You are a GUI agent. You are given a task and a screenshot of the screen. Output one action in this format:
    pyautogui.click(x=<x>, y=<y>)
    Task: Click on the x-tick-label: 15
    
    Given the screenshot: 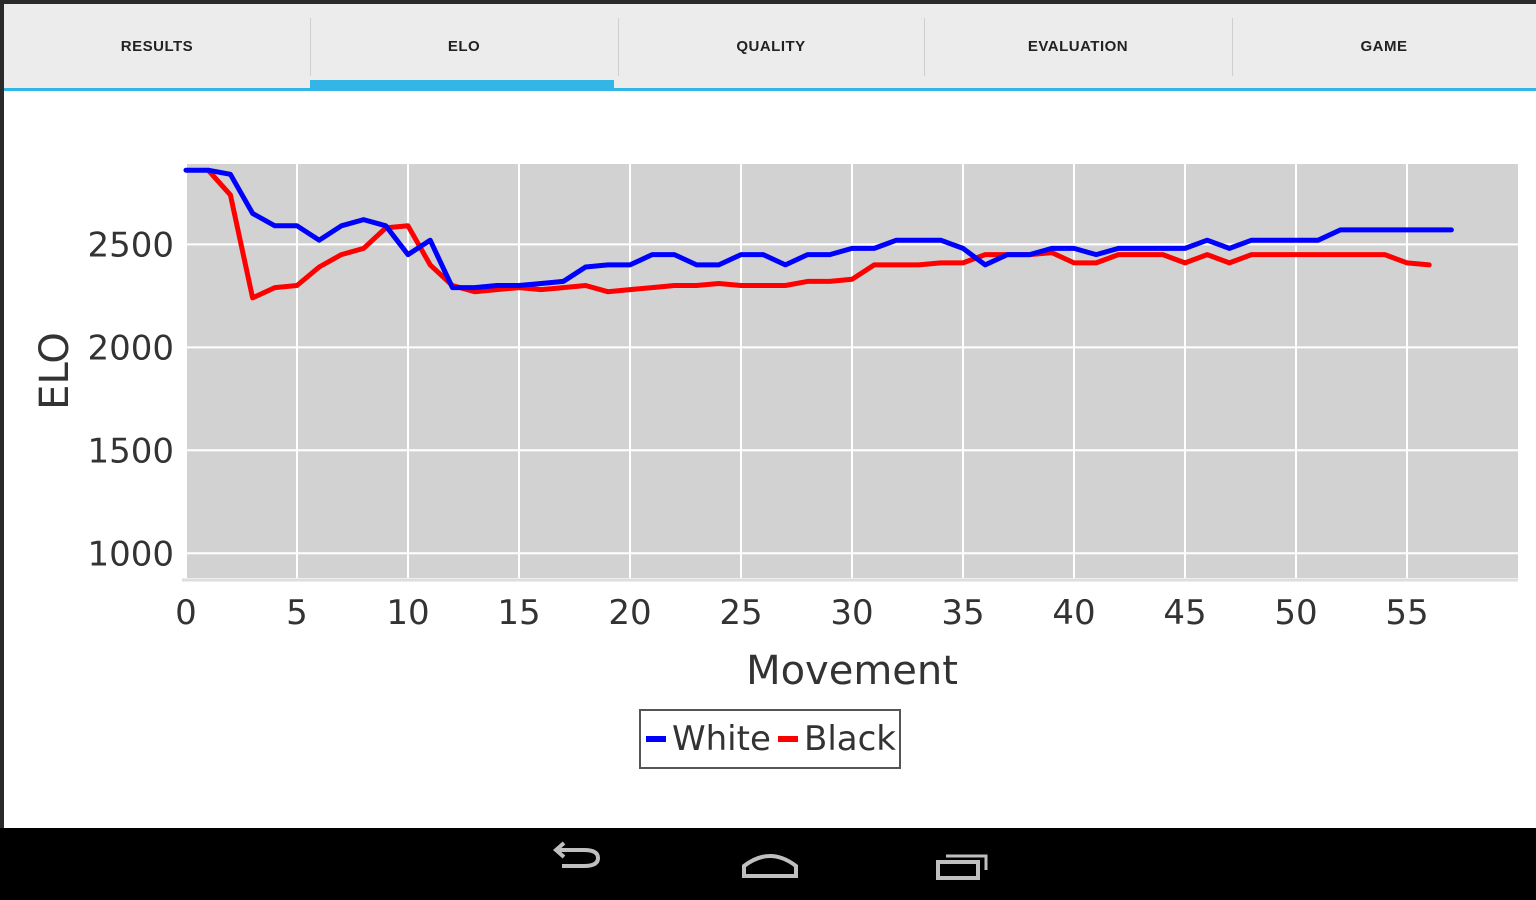 What is the action you would take?
    pyautogui.click(x=518, y=613)
    